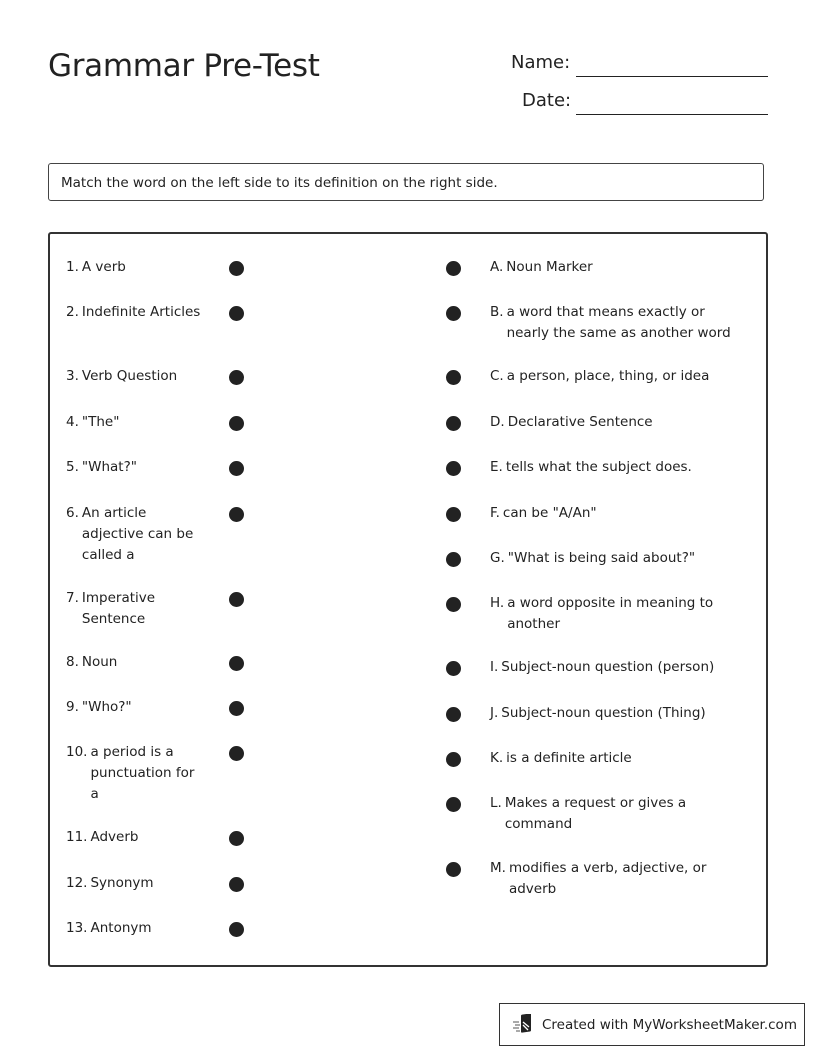 This screenshot has width=816, height=1056. I want to click on right-item: K. is a definite article, so click(609, 758).